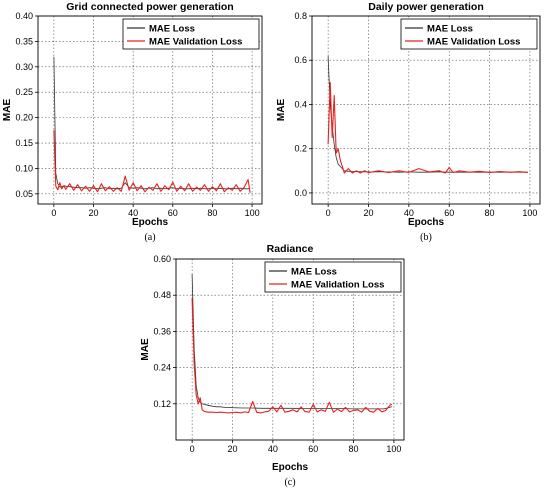  Describe the element at coordinates (24, 168) in the screenshot. I see `y-tick-label: 0.10` at that location.